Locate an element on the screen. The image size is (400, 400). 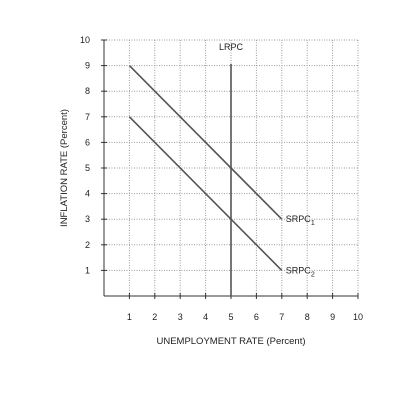
srpc-2-label: SRPC2 is located at coordinates (300, 271).